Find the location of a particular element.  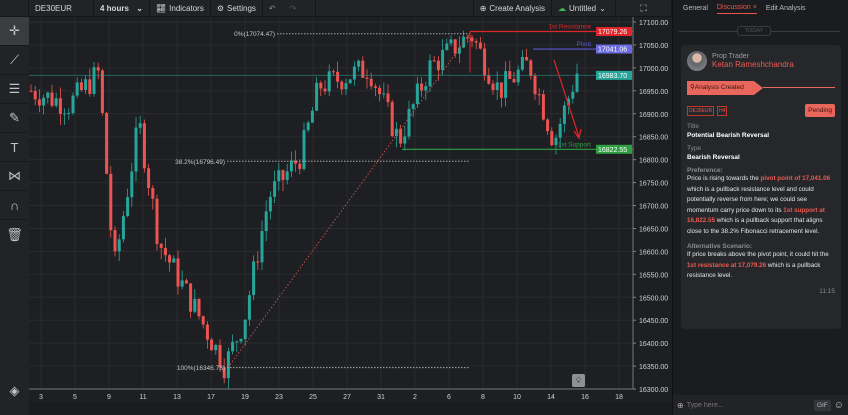

y-tick-label: 16950.00 is located at coordinates (653, 92).